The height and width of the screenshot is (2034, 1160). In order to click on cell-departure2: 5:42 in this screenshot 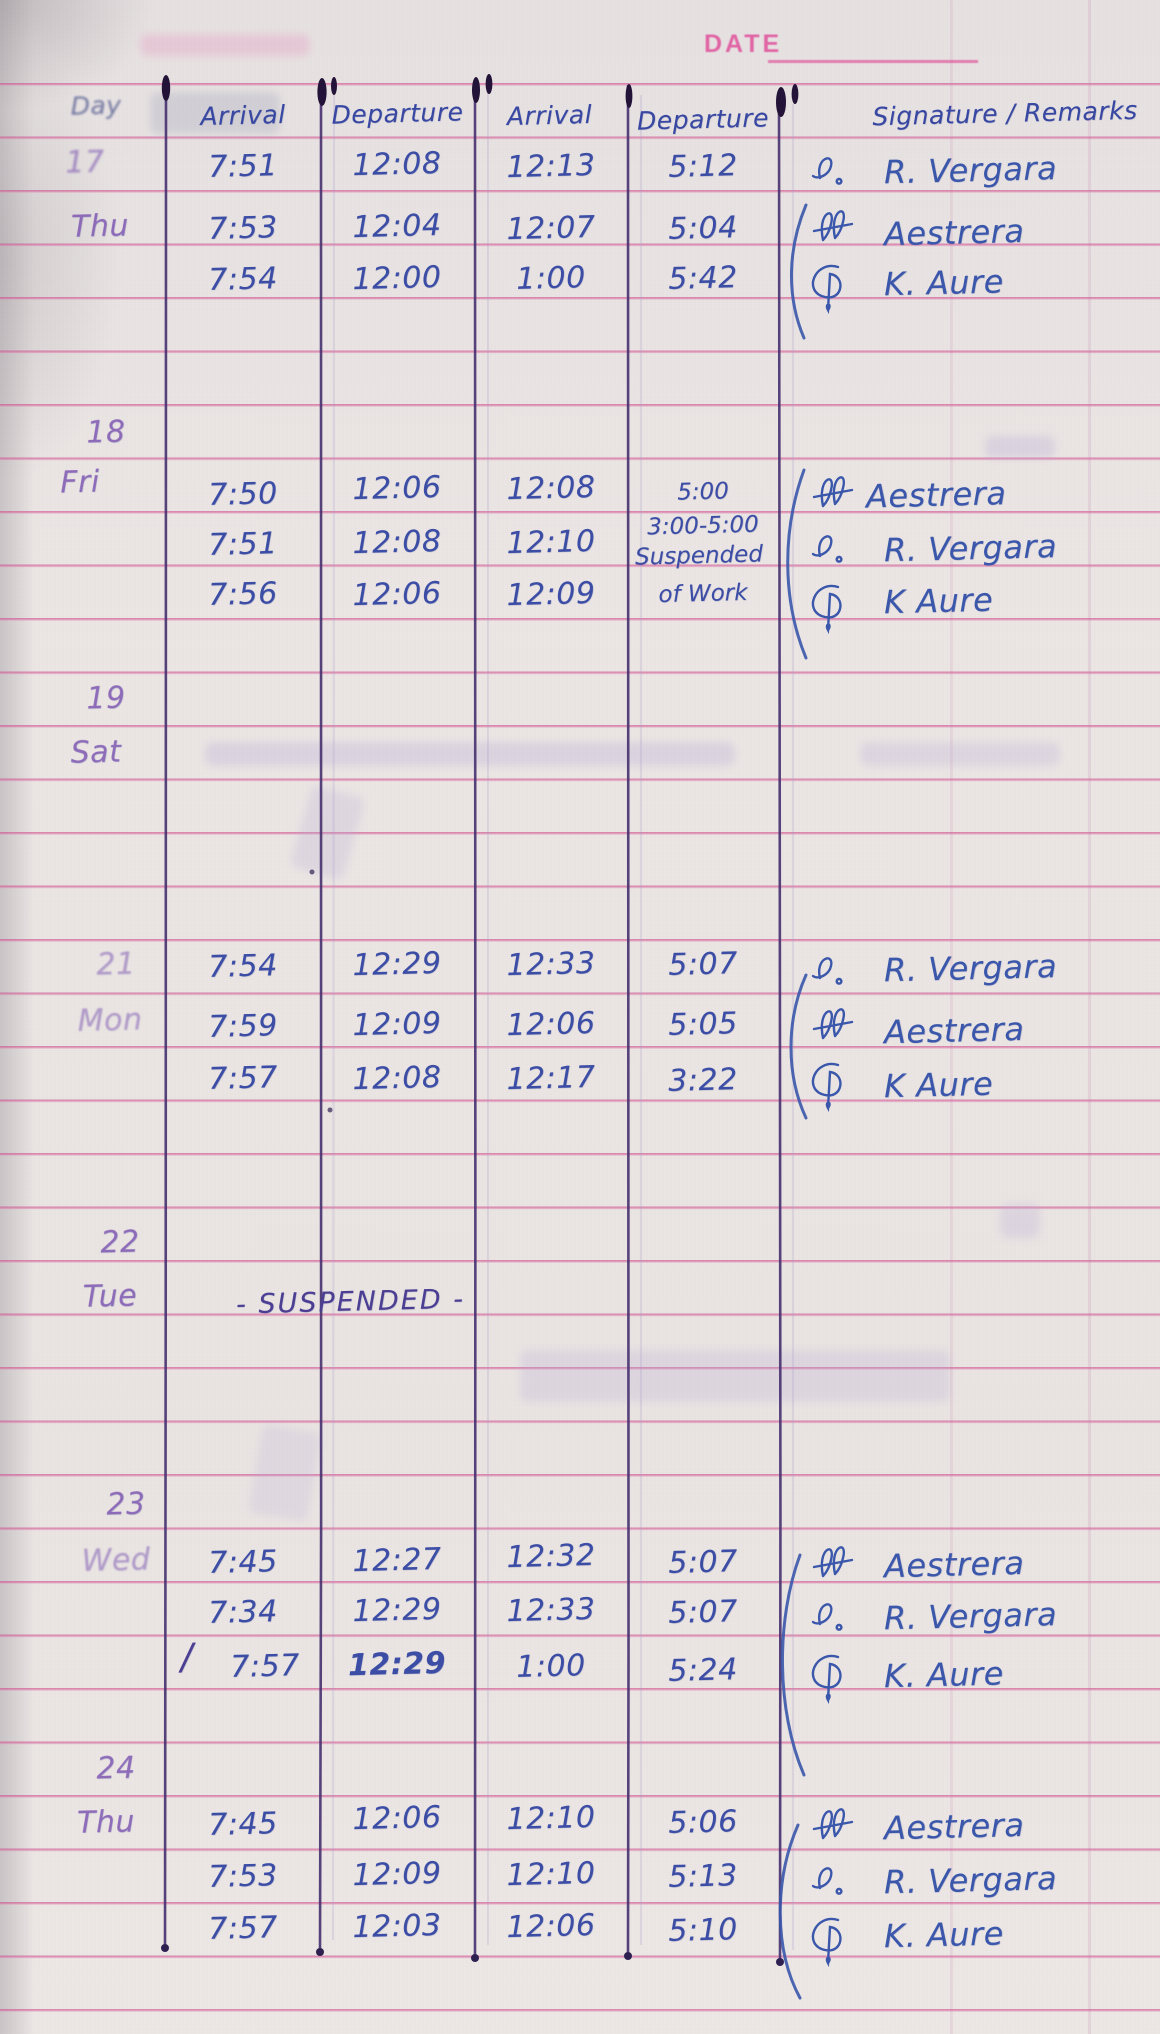, I will do `click(703, 278)`.